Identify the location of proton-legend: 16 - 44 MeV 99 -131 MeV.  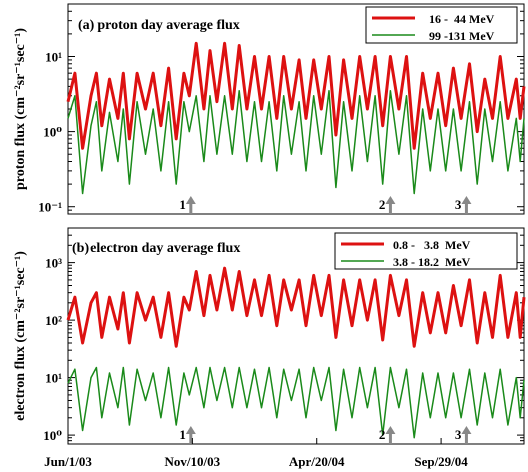
(441, 25).